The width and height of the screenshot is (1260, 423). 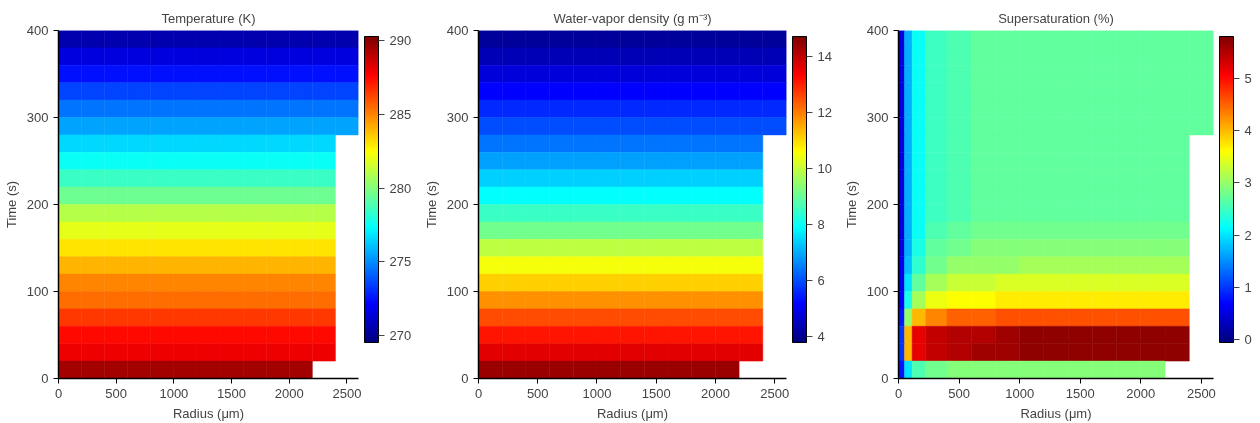 What do you see at coordinates (1248, 235) in the screenshot?
I see `color-bar-label: 2` at bounding box center [1248, 235].